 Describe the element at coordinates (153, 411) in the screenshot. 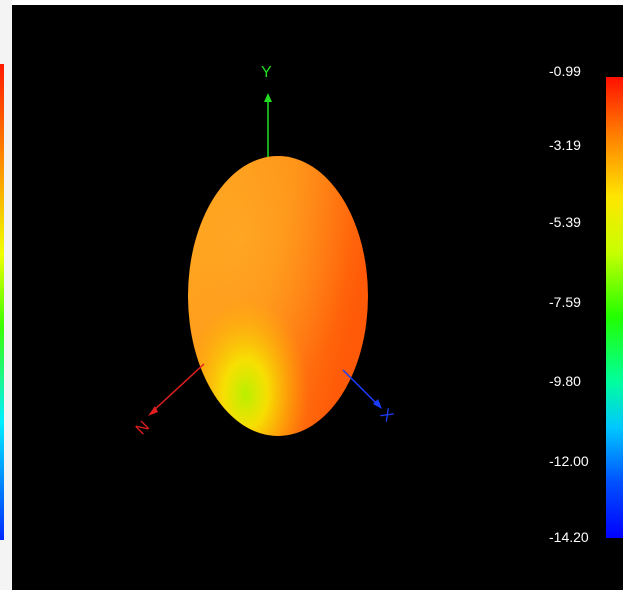

I see `n-axis-arrowhead` at that location.